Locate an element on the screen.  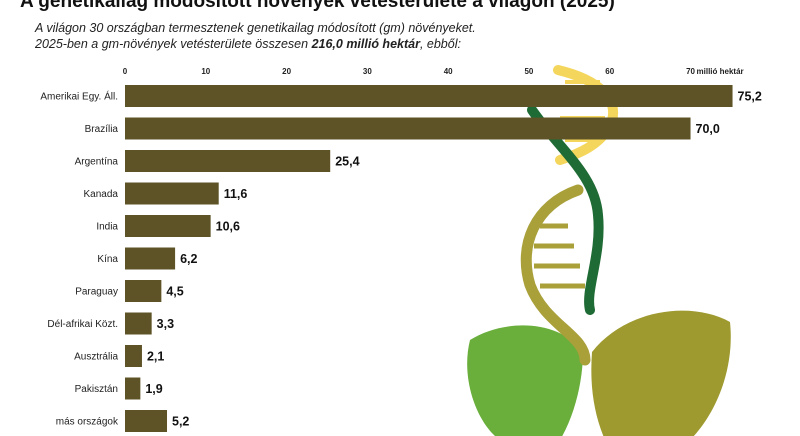
x-axis-ticks: 0 10 20 30 40 50 60 70 is located at coordinates (409, 71).